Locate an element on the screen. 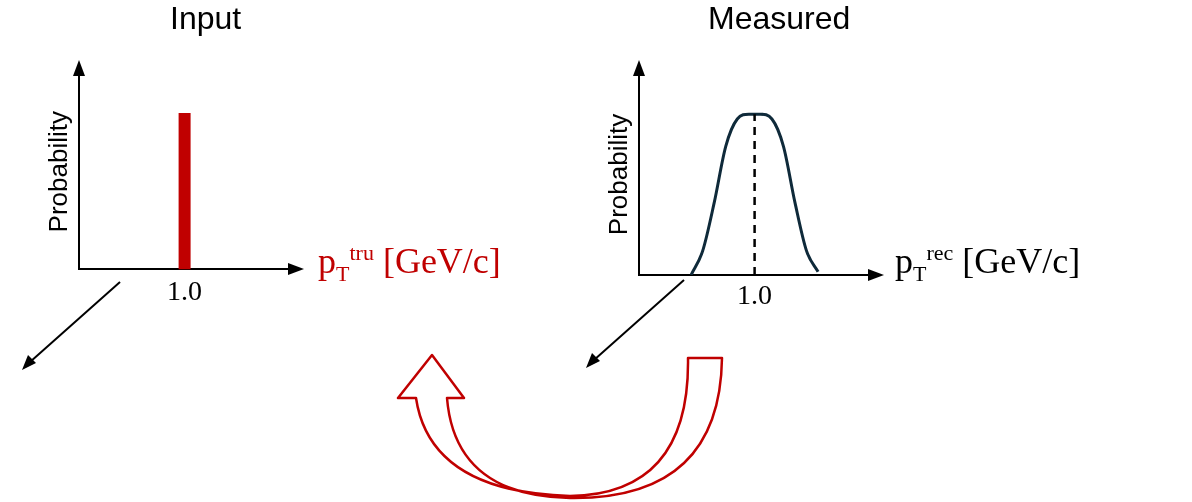 The image size is (1192, 502). chart-title: Input is located at coordinates (206, 18).